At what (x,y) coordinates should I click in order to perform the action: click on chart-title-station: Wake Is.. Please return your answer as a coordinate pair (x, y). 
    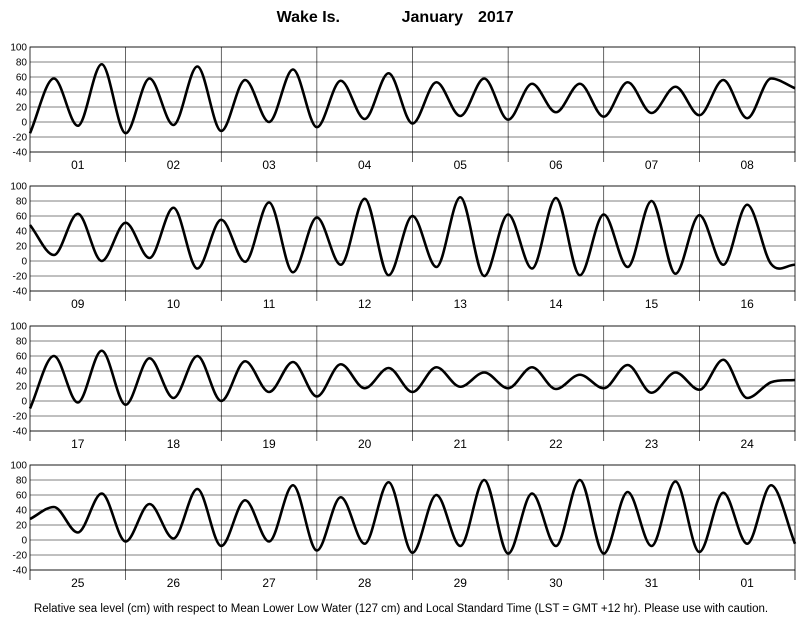
    Looking at the image, I should click on (308, 17).